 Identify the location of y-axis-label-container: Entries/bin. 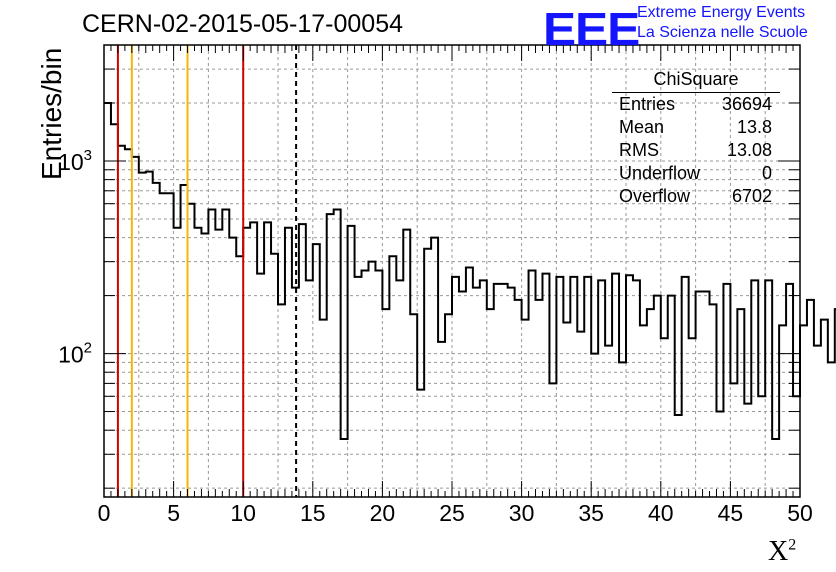
(37, 118).